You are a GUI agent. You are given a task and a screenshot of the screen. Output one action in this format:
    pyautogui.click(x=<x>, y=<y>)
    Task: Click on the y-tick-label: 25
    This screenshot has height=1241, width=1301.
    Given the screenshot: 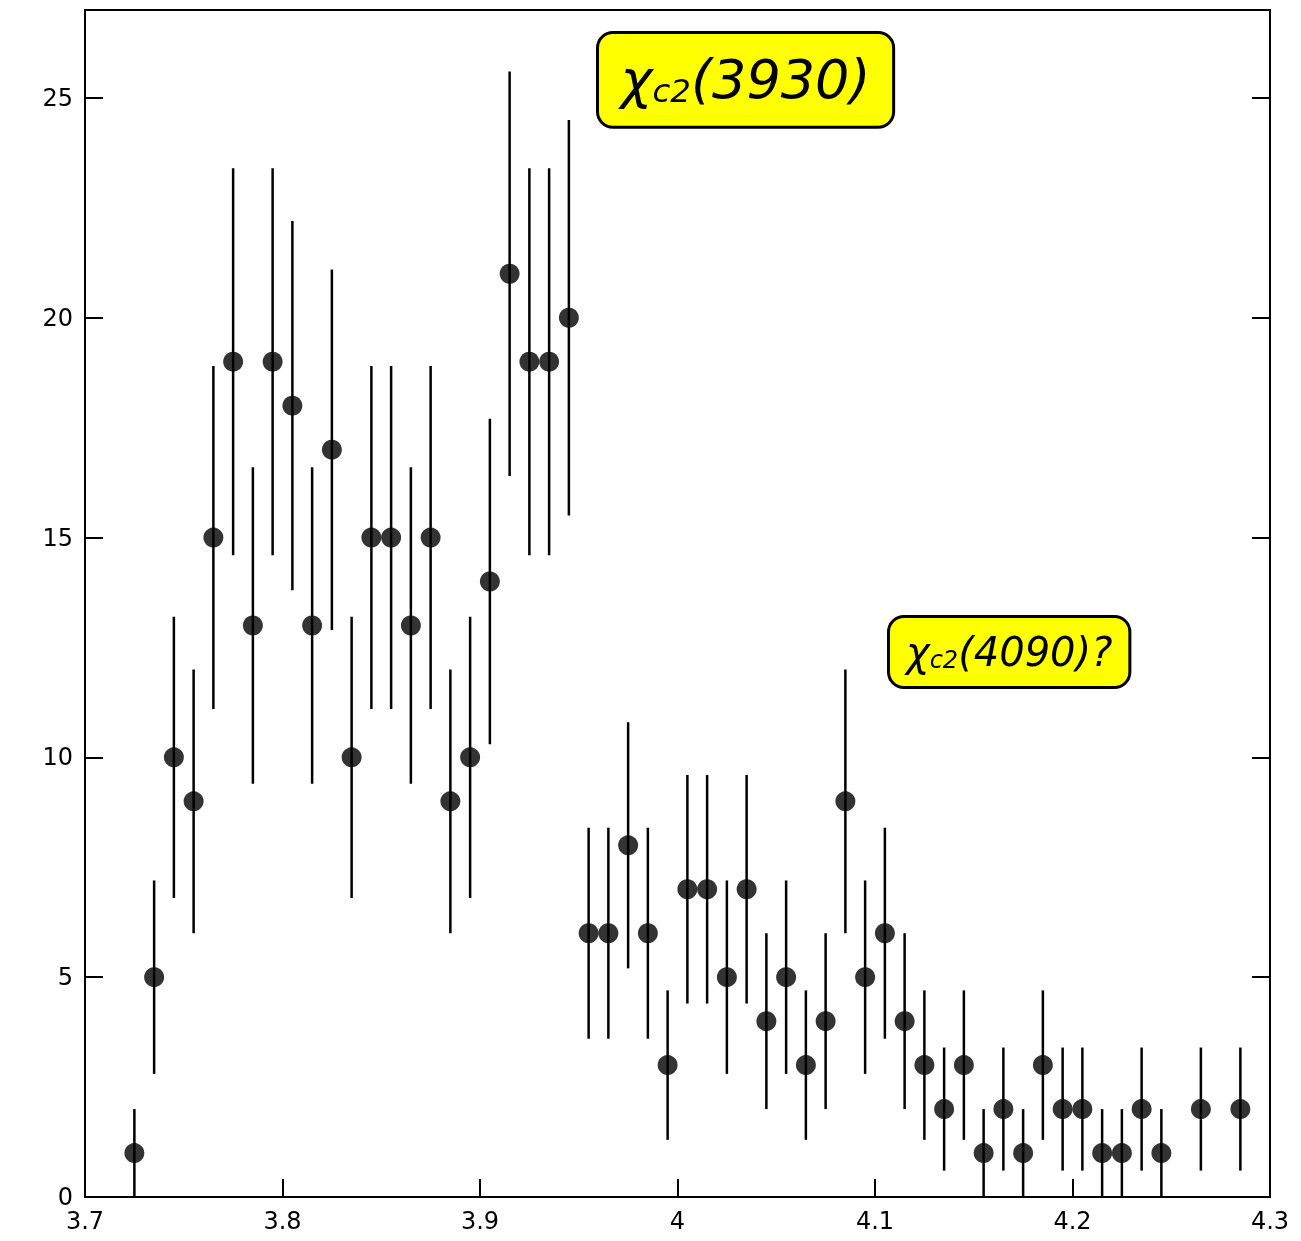 What is the action you would take?
    pyautogui.click(x=57, y=97)
    